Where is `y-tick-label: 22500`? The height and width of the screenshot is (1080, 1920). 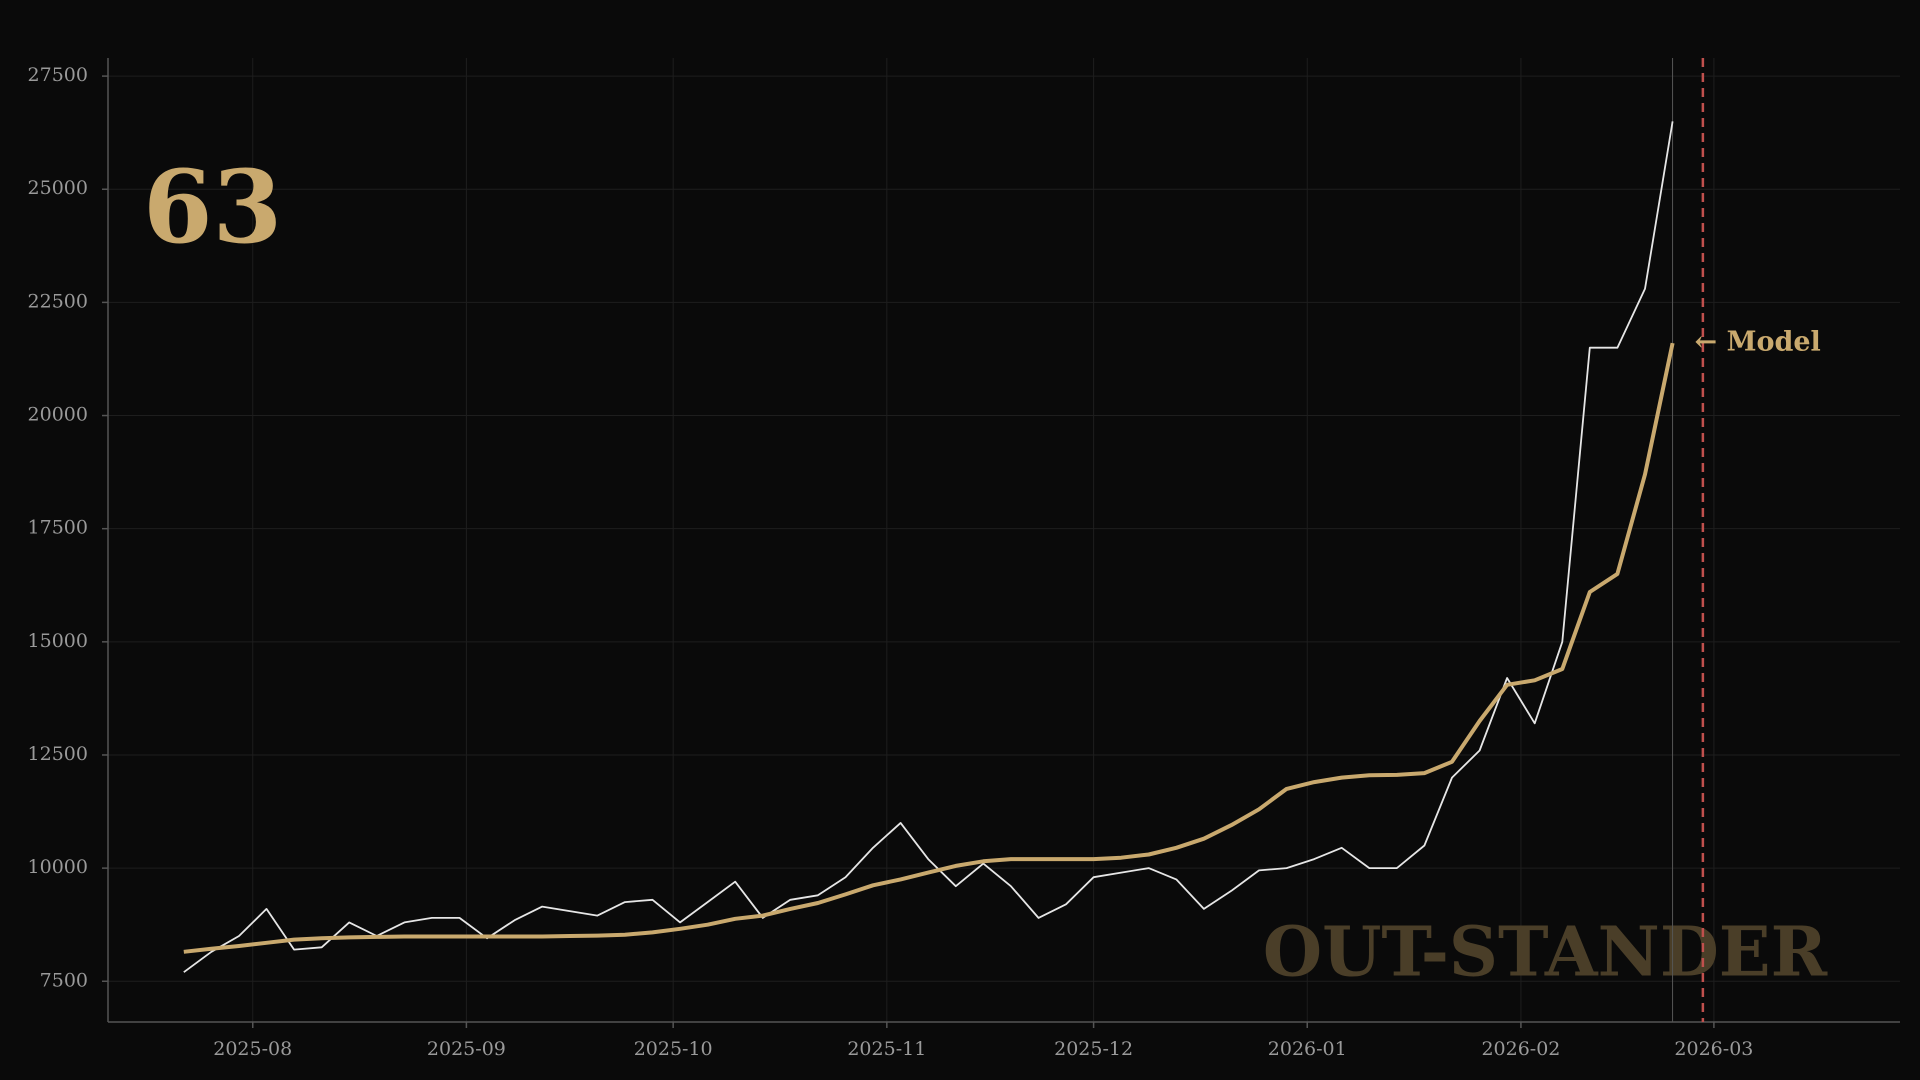 y-tick-label: 22500 is located at coordinates (58, 301).